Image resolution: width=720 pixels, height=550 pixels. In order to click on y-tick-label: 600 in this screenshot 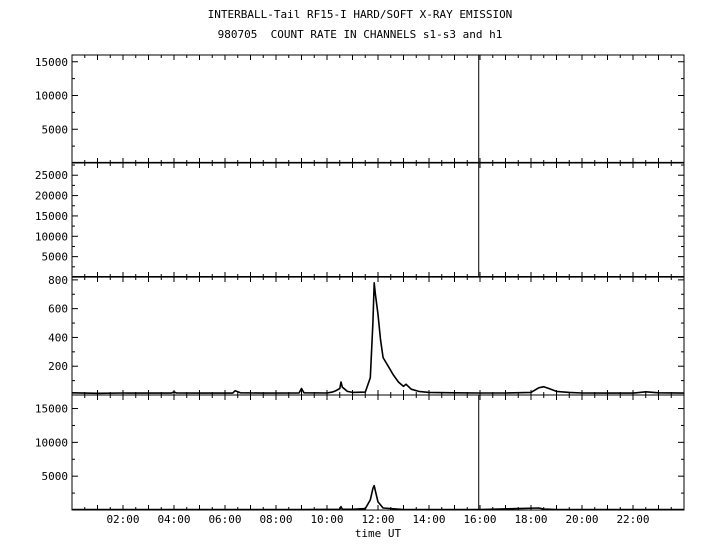, I will do `click(58, 309)`.